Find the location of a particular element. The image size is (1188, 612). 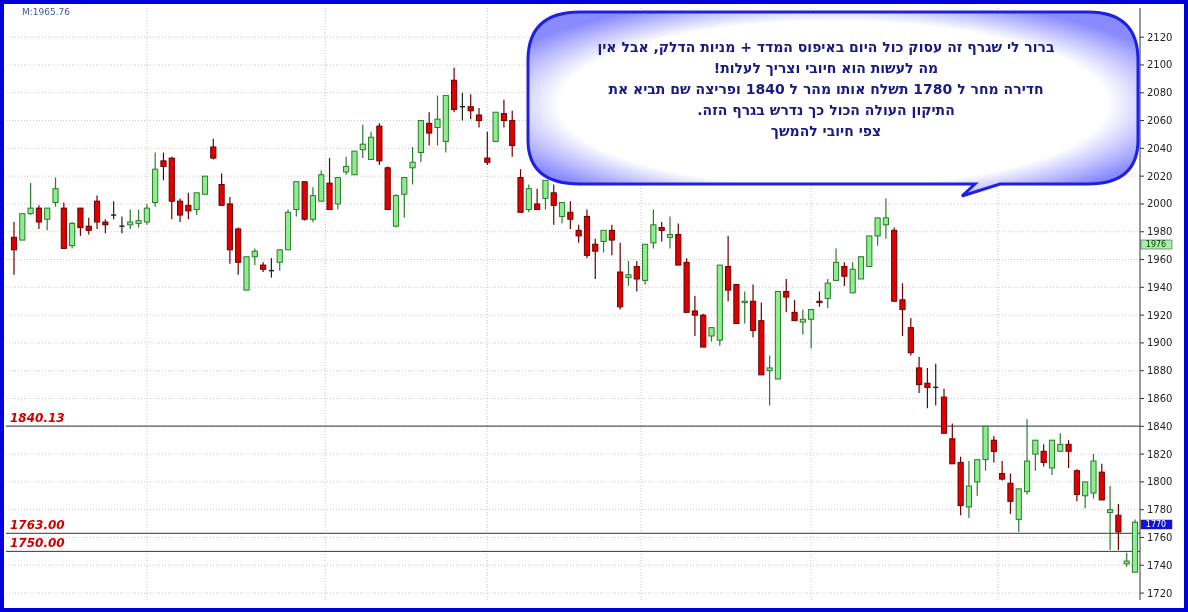

y-tick-label: 1900 is located at coordinates (1160, 343).